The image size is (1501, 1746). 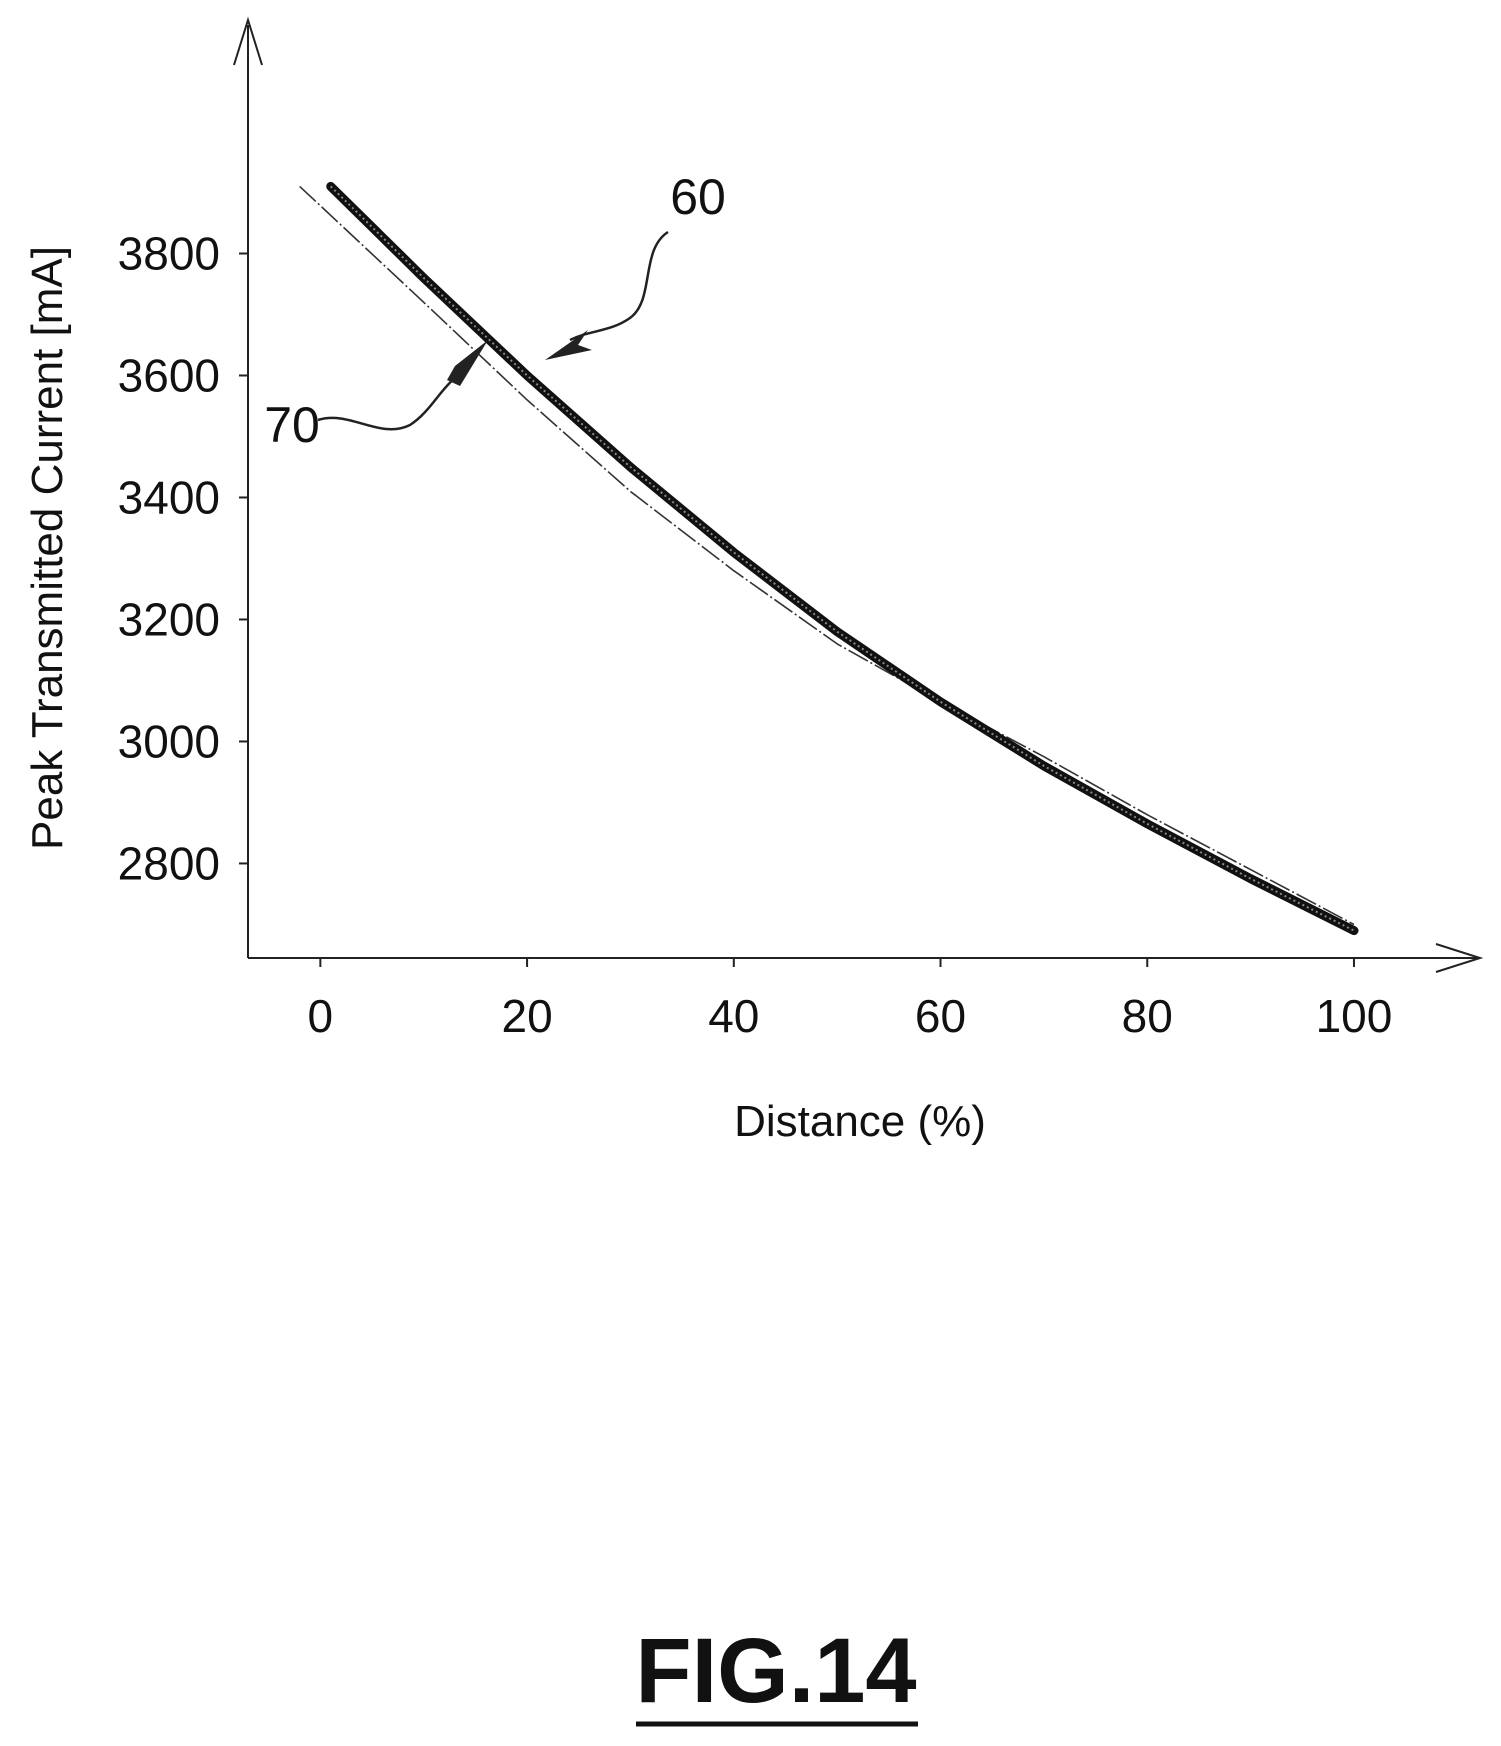 What do you see at coordinates (1459, 958) in the screenshot?
I see `x-axis-arrowhead` at bounding box center [1459, 958].